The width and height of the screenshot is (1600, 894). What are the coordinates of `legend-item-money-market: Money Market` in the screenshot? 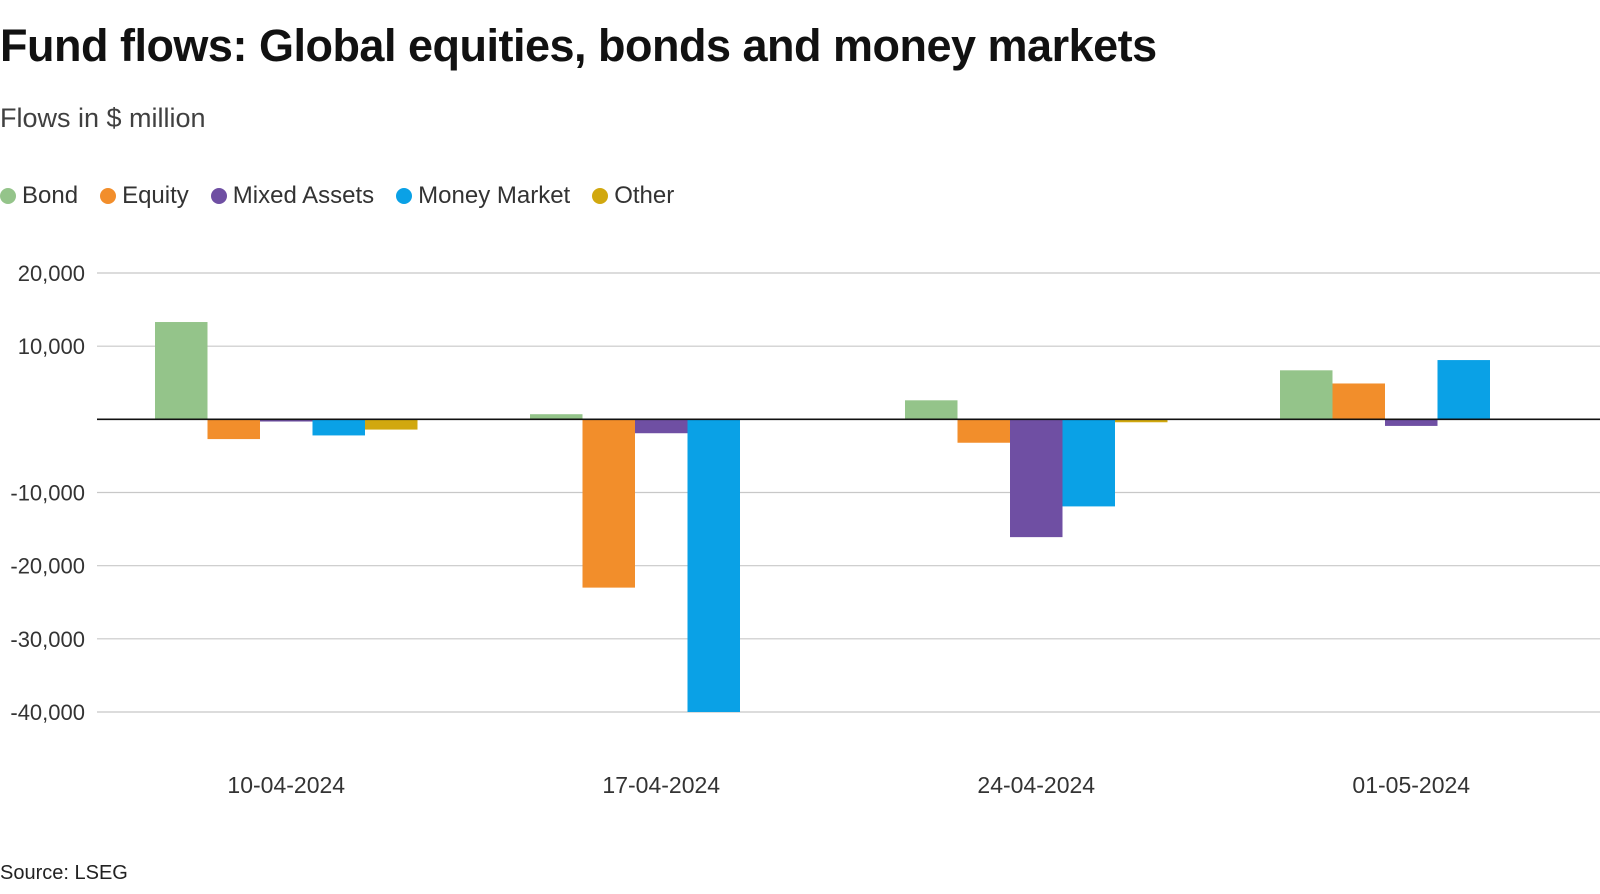 It's located at (483, 196).